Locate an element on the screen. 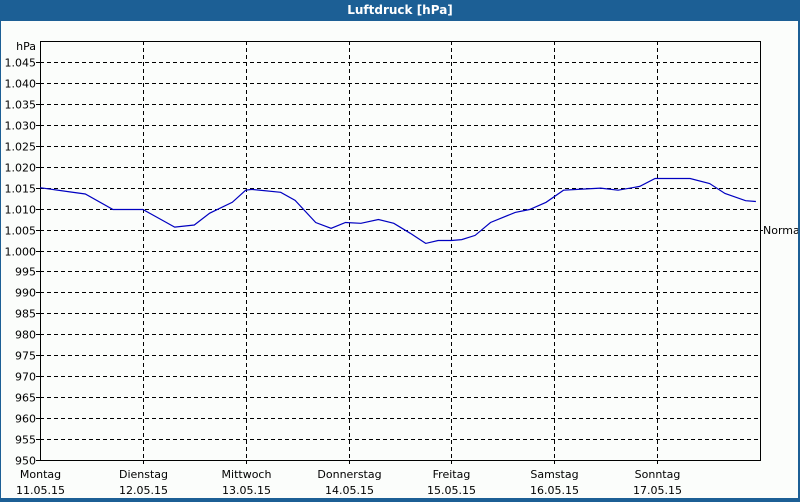 This screenshot has height=502, width=800. y-tick-label: 1.005 is located at coordinates (21, 231).